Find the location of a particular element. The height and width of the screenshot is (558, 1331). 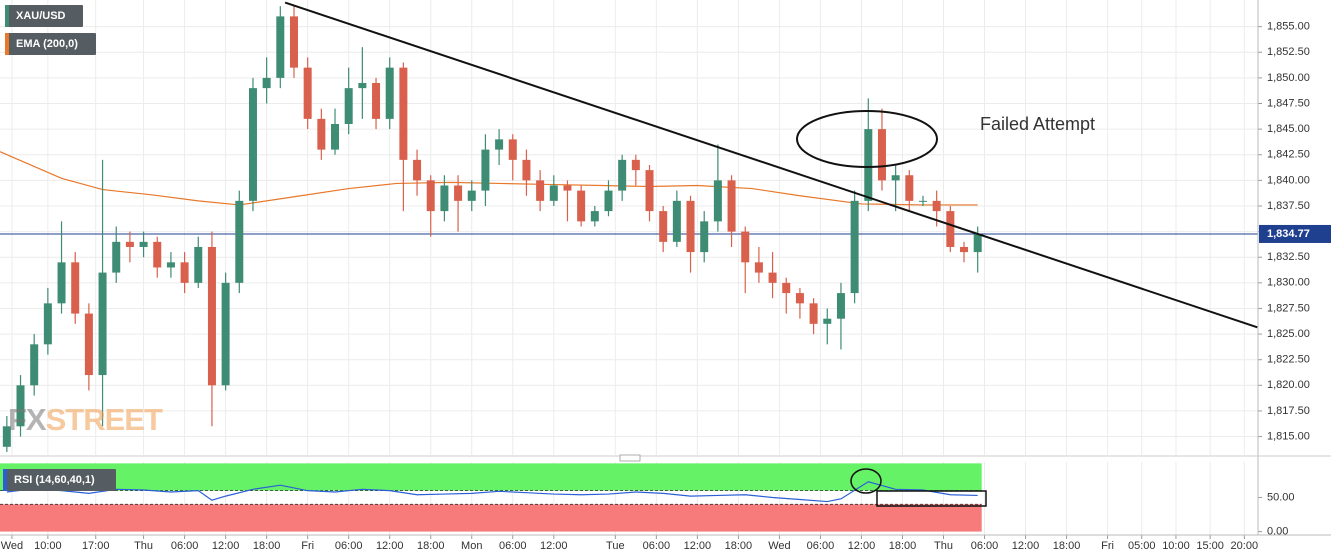

y-tick-label: 1,855.00 is located at coordinates (1288, 27).